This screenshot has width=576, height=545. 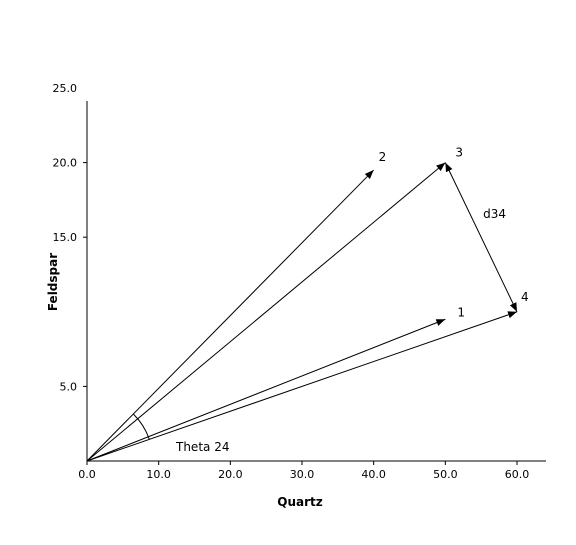 What do you see at coordinates (87, 474) in the screenshot?
I see `x-tick-label: 0.0` at bounding box center [87, 474].